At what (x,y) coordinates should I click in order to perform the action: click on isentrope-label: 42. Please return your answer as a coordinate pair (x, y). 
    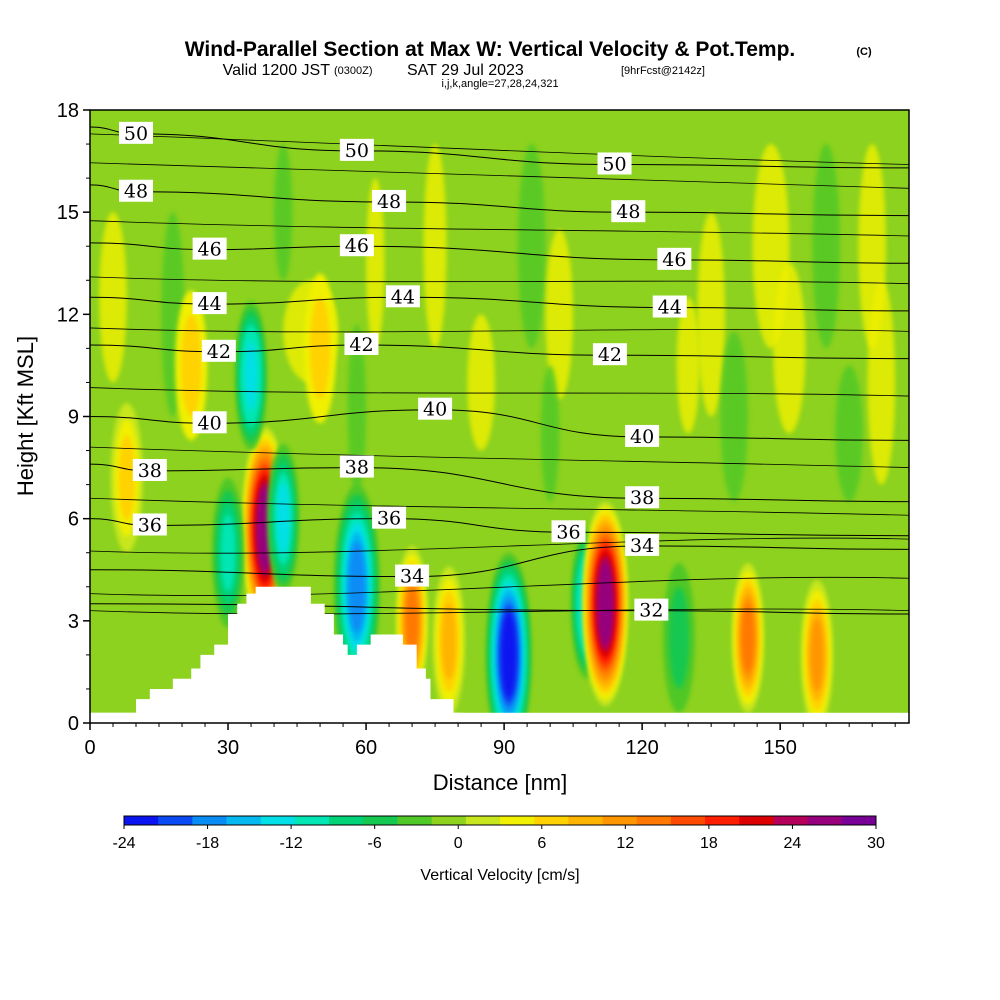
    Looking at the image, I should click on (218, 351).